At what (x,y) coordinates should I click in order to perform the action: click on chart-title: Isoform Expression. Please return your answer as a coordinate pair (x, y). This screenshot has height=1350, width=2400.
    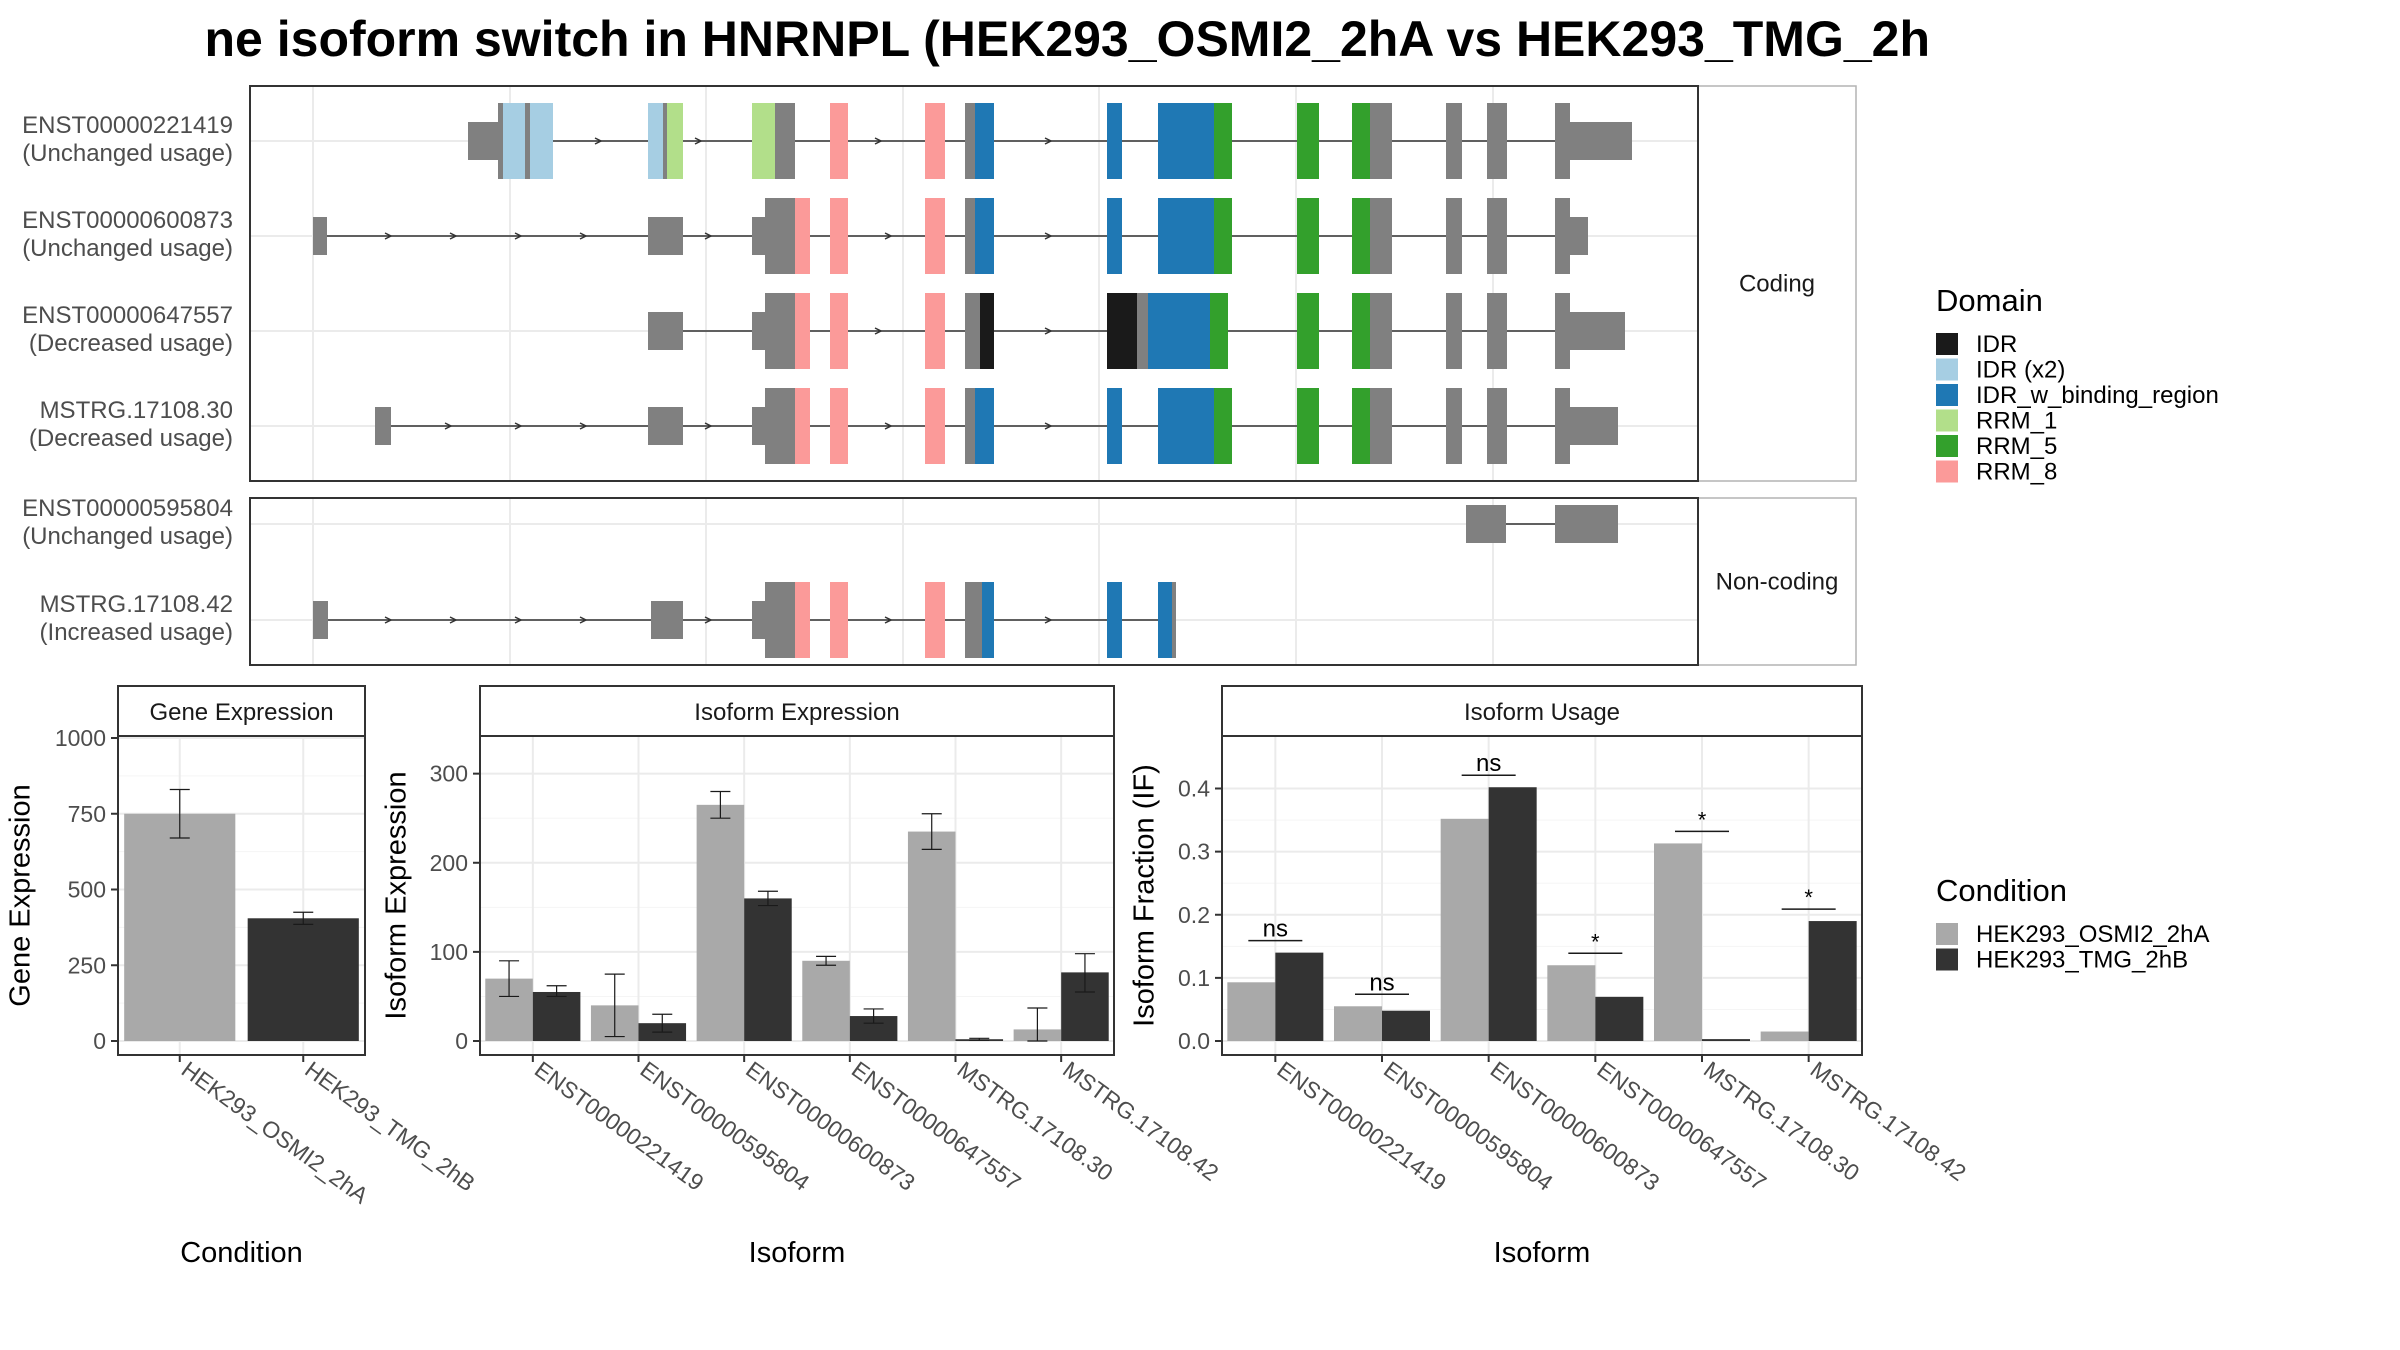
    Looking at the image, I should click on (796, 712).